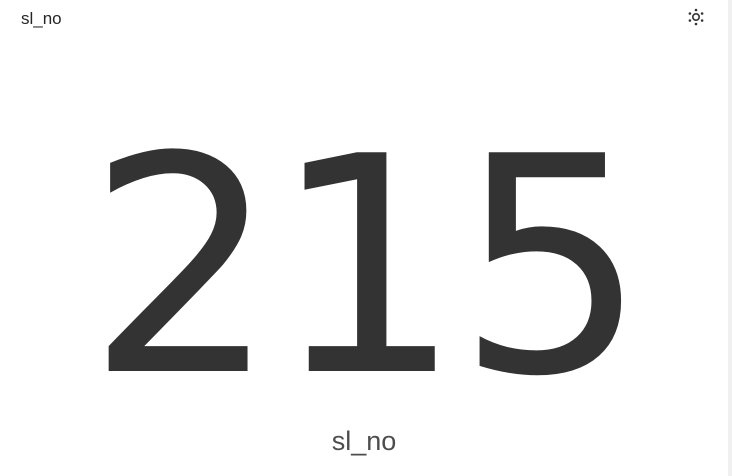  I want to click on settings-button, so click(696, 19).